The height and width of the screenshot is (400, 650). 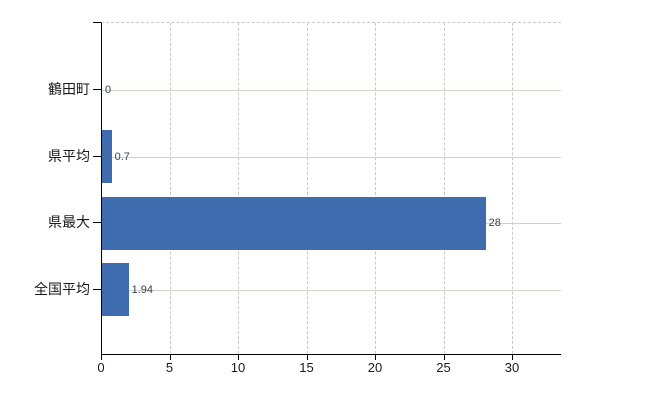 I want to click on value-label: 28, so click(x=494, y=223).